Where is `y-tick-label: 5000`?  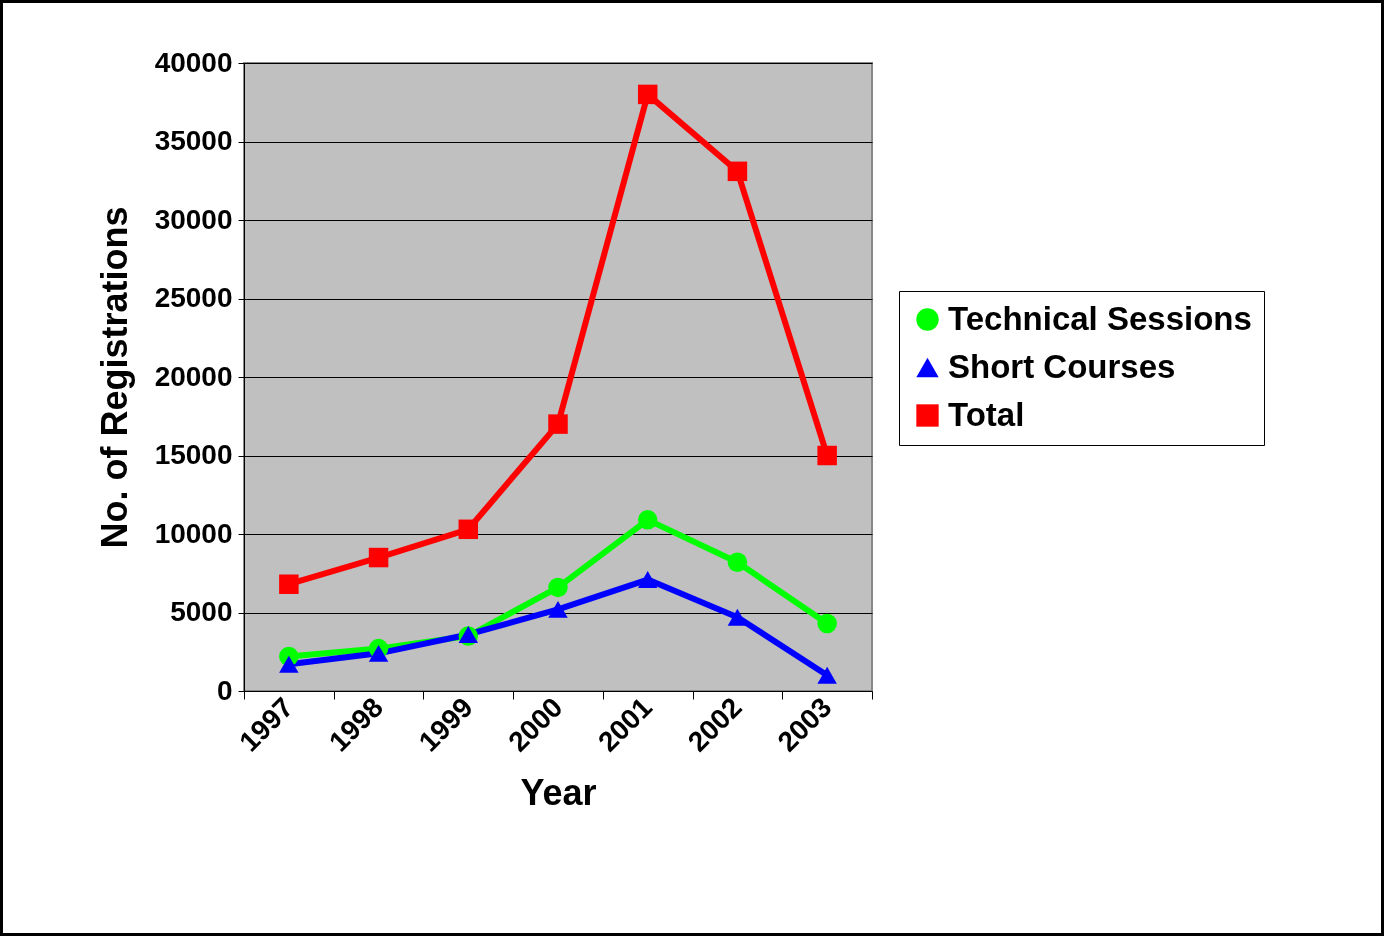
y-tick-label: 5000 is located at coordinates (201, 611).